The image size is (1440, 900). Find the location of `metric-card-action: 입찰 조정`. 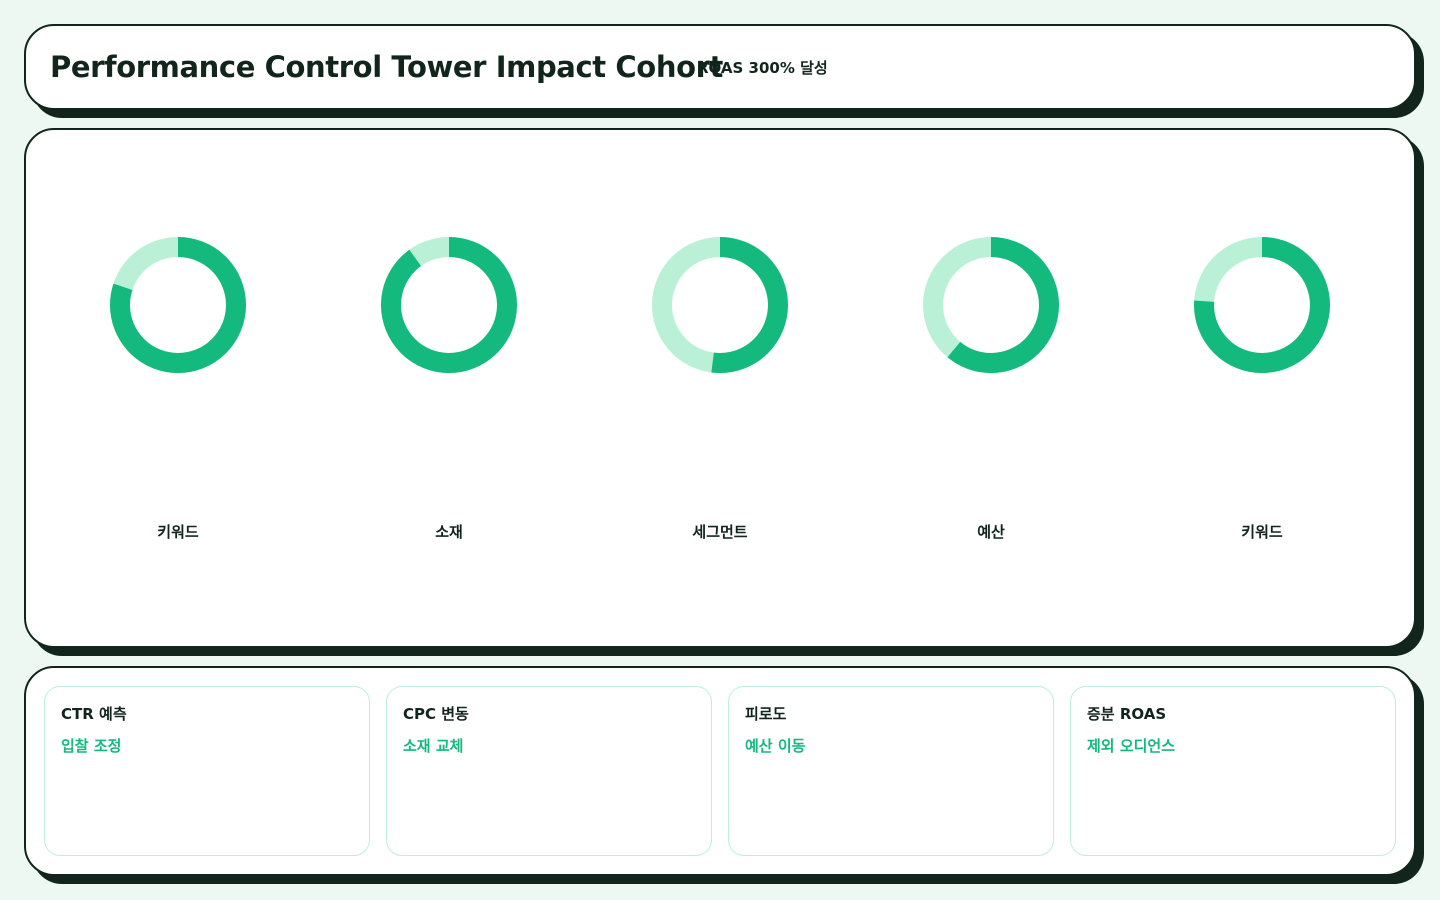

metric-card-action: 입찰 조정 is located at coordinates (91, 746).